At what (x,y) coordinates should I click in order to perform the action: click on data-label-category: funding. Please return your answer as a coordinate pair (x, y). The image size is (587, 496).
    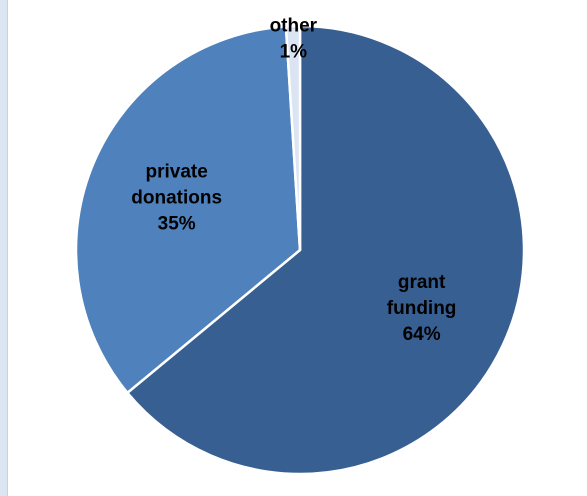
    Looking at the image, I should click on (422, 308).